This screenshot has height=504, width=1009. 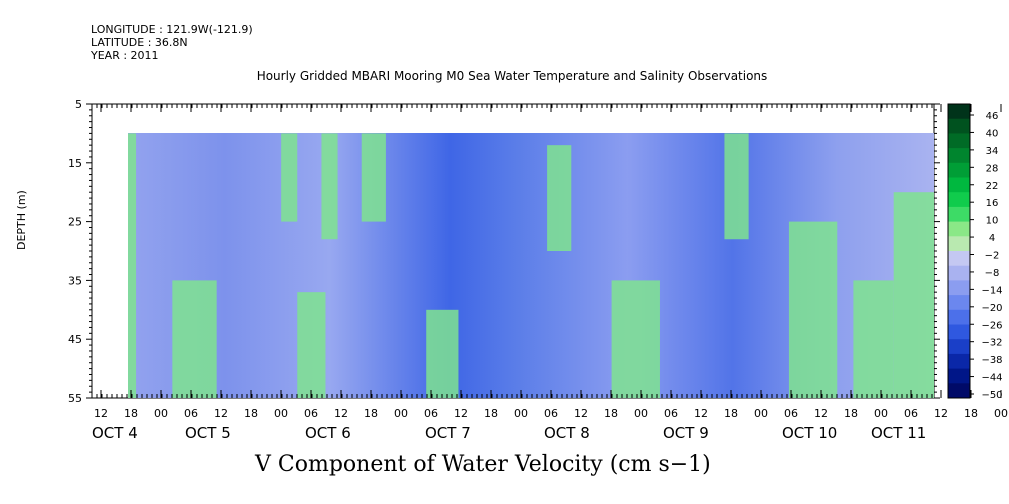 What do you see at coordinates (992, 256) in the screenshot?
I see `colorbar-label: −2` at bounding box center [992, 256].